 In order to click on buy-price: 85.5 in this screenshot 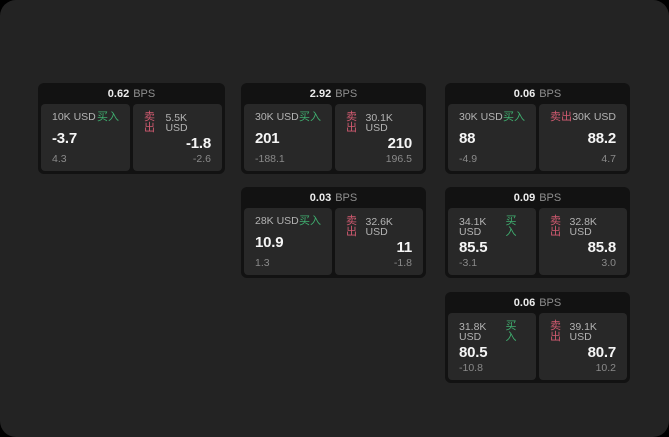, I will do `click(473, 248)`.